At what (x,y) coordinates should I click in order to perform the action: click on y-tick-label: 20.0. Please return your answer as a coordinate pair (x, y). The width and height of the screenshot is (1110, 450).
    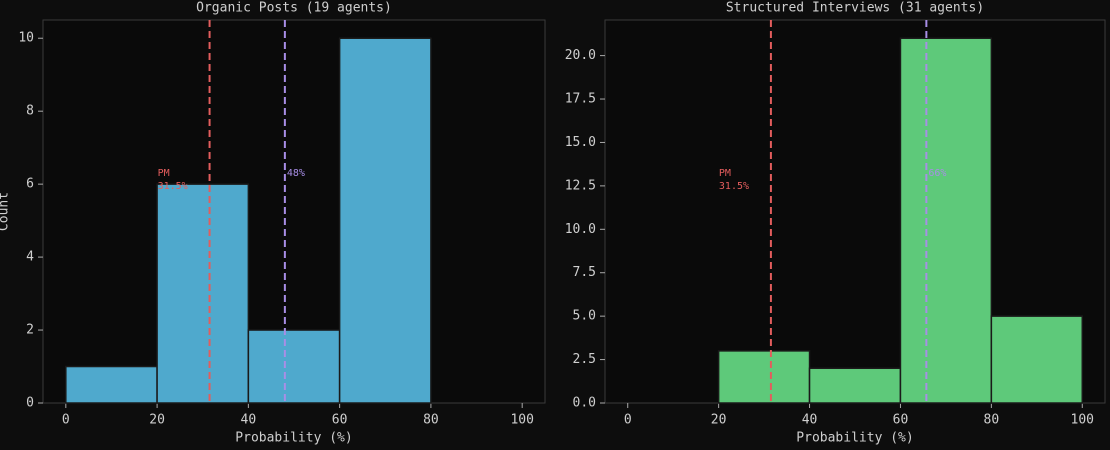
    Looking at the image, I should click on (580, 55).